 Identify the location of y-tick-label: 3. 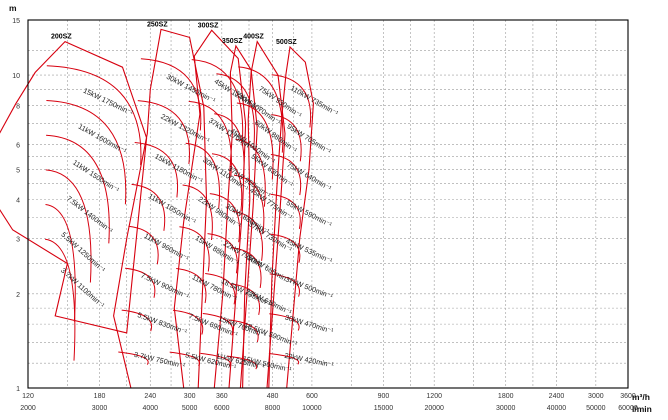
(18, 240).